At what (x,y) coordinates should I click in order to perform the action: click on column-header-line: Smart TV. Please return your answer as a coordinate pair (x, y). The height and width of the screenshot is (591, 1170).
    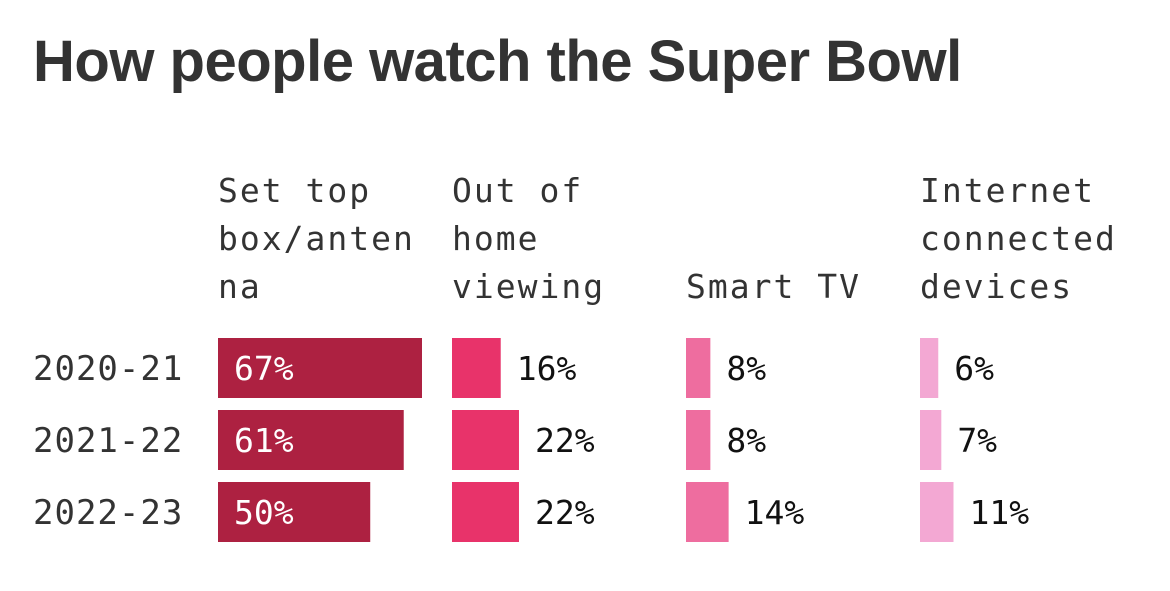
    Looking at the image, I should click on (773, 286).